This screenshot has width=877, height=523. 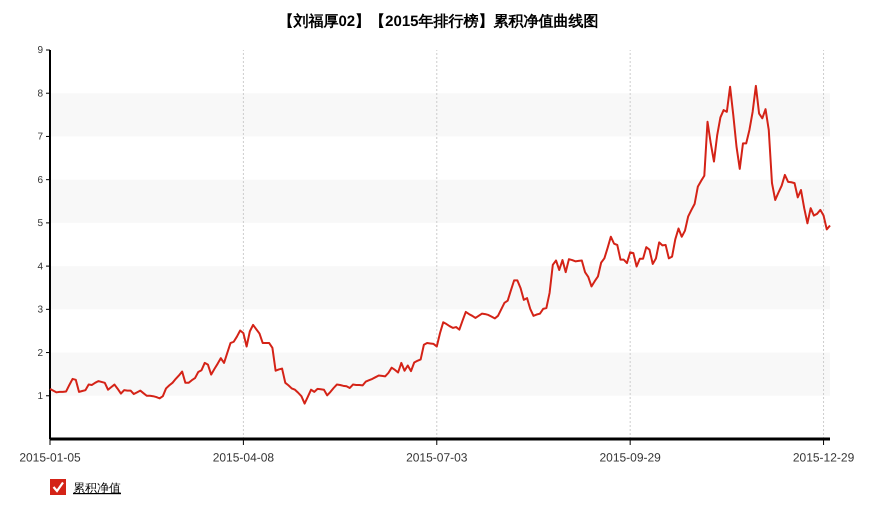 What do you see at coordinates (438, 21) in the screenshot?
I see `chart-title: 【刘福厚02】【2015年排行榜】累积净值曲线图` at bounding box center [438, 21].